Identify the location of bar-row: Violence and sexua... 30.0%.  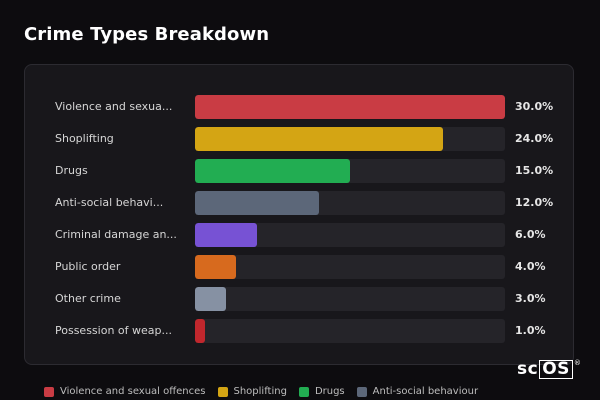
(299, 107).